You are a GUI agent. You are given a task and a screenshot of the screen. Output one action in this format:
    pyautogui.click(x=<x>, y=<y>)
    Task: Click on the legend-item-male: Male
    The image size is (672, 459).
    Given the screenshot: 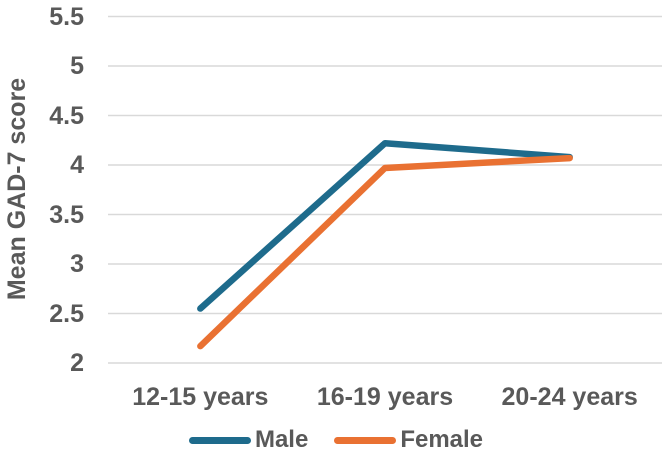 What is the action you would take?
    pyautogui.click(x=248, y=440)
    